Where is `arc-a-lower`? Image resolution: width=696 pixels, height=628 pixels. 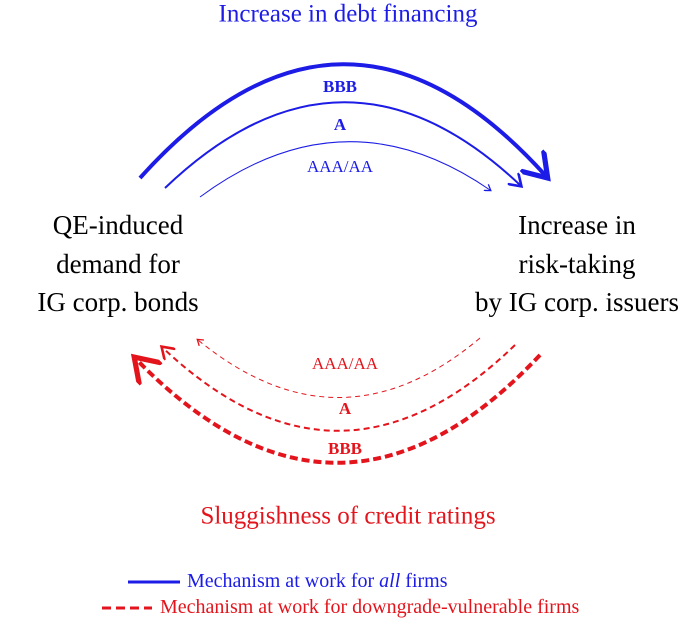 arc-a-lower is located at coordinates (339, 388).